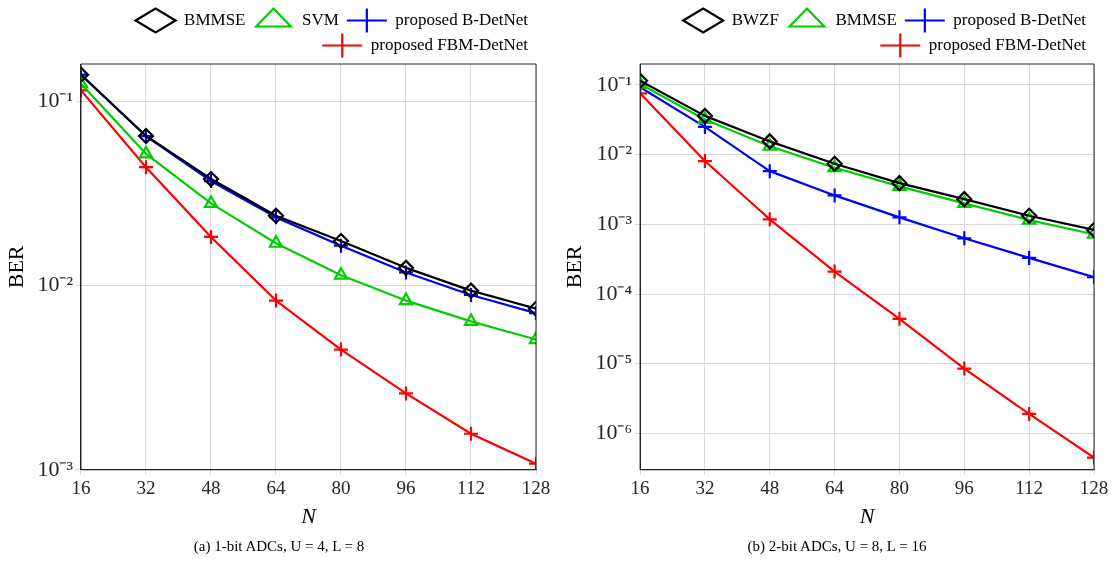 This screenshot has height=573, width=1117. Describe the element at coordinates (614, 432) in the screenshot. I see `y-tick-label: 10⁻⁶` at that location.